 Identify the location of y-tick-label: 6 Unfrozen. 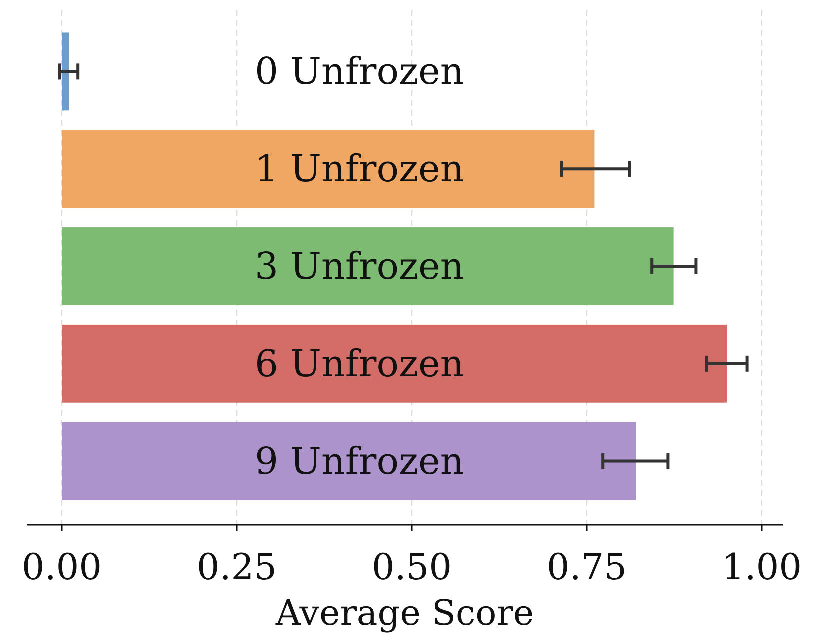
(359, 364).